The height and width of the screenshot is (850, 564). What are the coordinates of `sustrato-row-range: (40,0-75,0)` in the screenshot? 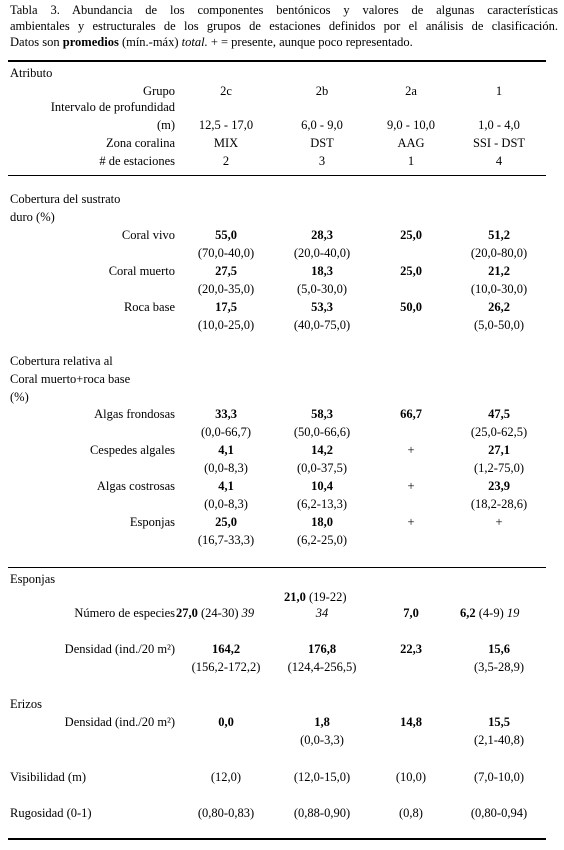 It's located at (322, 325).